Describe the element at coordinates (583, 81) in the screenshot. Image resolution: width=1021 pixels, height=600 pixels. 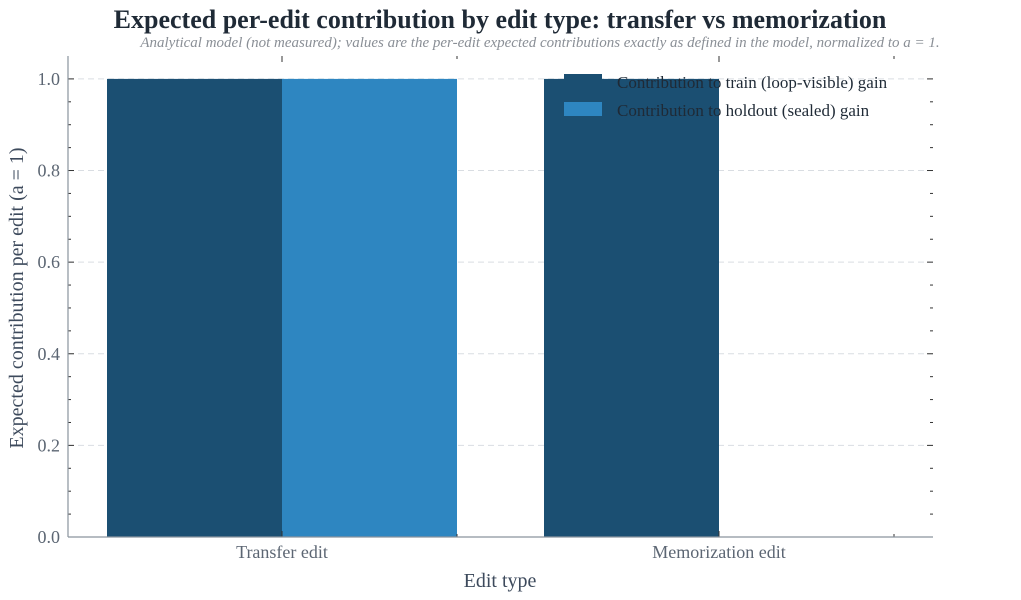
I see `legend-swatch-train` at that location.